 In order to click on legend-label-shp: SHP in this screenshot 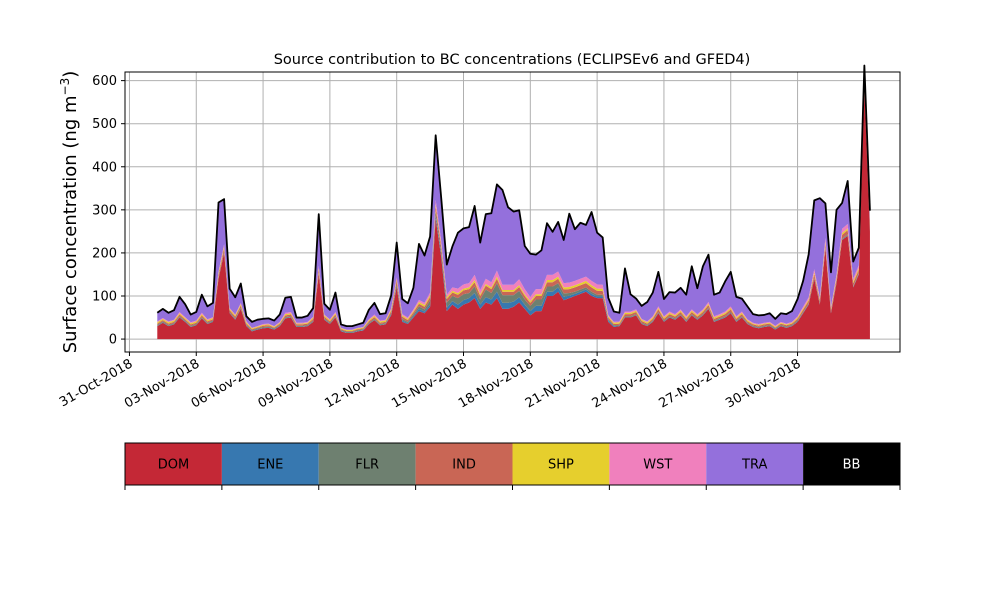, I will do `click(561, 465)`.